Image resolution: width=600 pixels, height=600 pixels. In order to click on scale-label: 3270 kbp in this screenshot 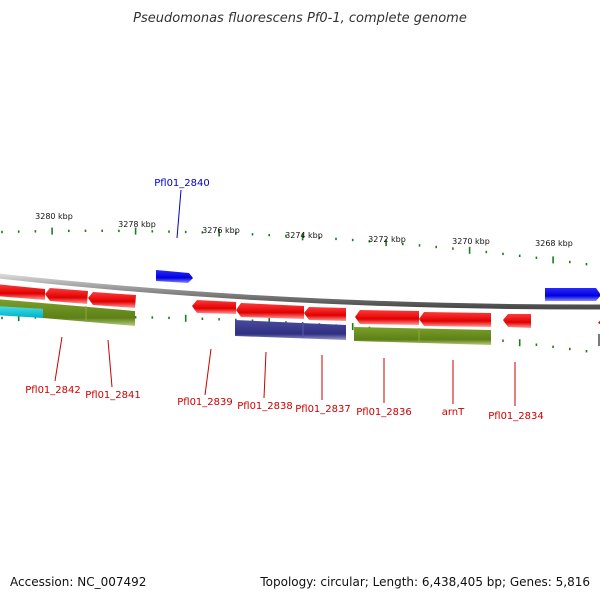, I will do `click(471, 241)`.